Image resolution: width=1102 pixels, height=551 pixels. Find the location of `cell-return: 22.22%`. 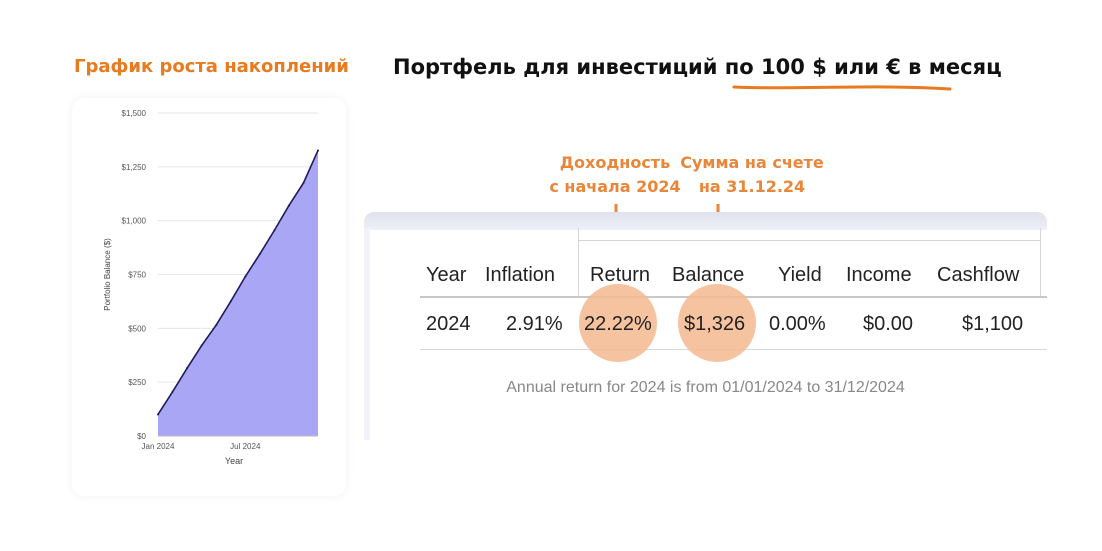

cell-return: 22.22% is located at coordinates (618, 324).